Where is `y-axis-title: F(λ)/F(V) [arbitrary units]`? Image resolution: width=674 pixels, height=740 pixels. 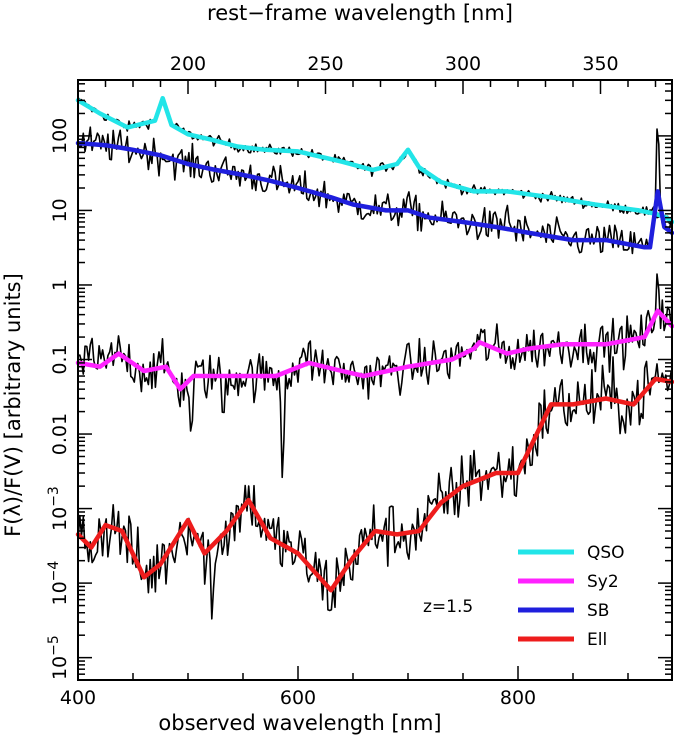 y-axis-title: F(λ)/F(V) [arbitrary units] is located at coordinates (13, 405).